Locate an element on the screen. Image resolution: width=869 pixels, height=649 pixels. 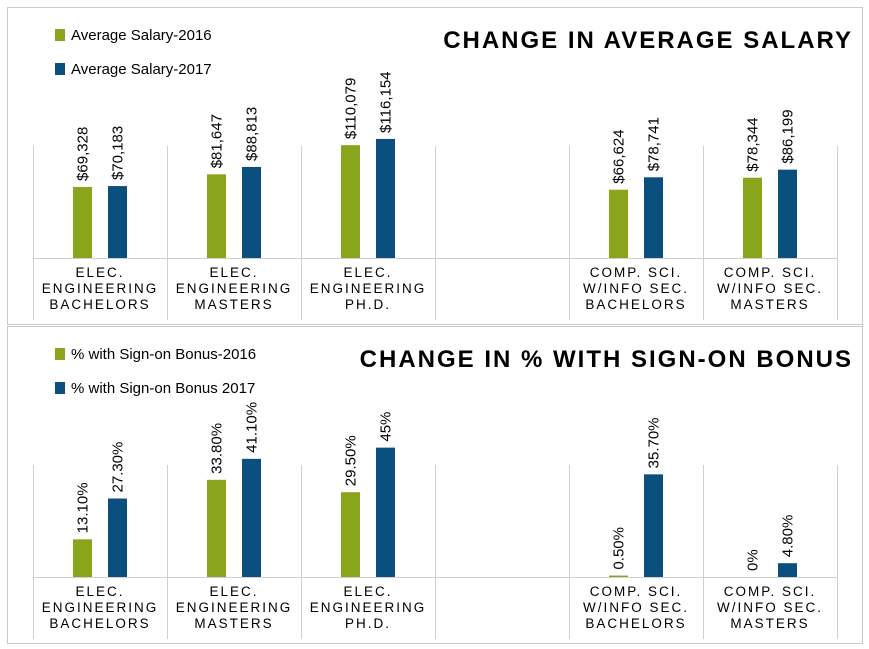
data-label: 45% is located at coordinates (386, 427).